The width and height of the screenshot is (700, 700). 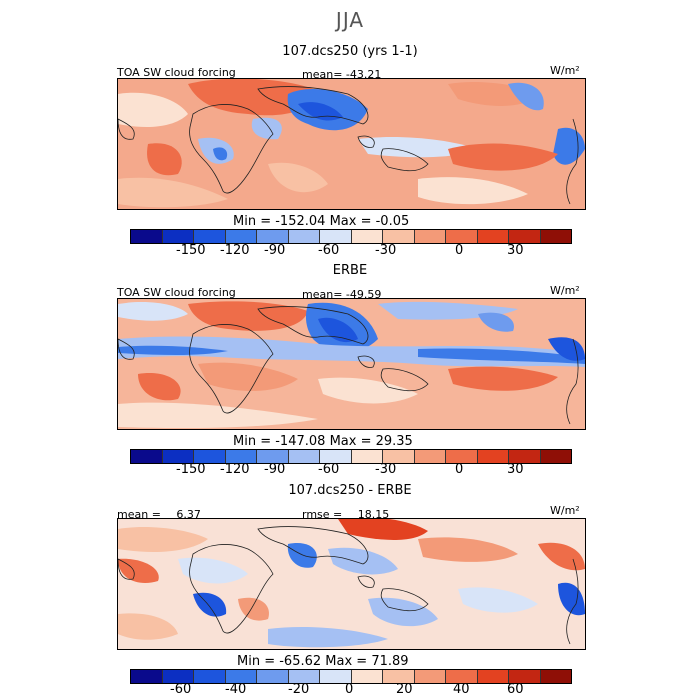 What do you see at coordinates (565, 70) in the screenshot?
I see `panel-1-units: W/m²` at bounding box center [565, 70].